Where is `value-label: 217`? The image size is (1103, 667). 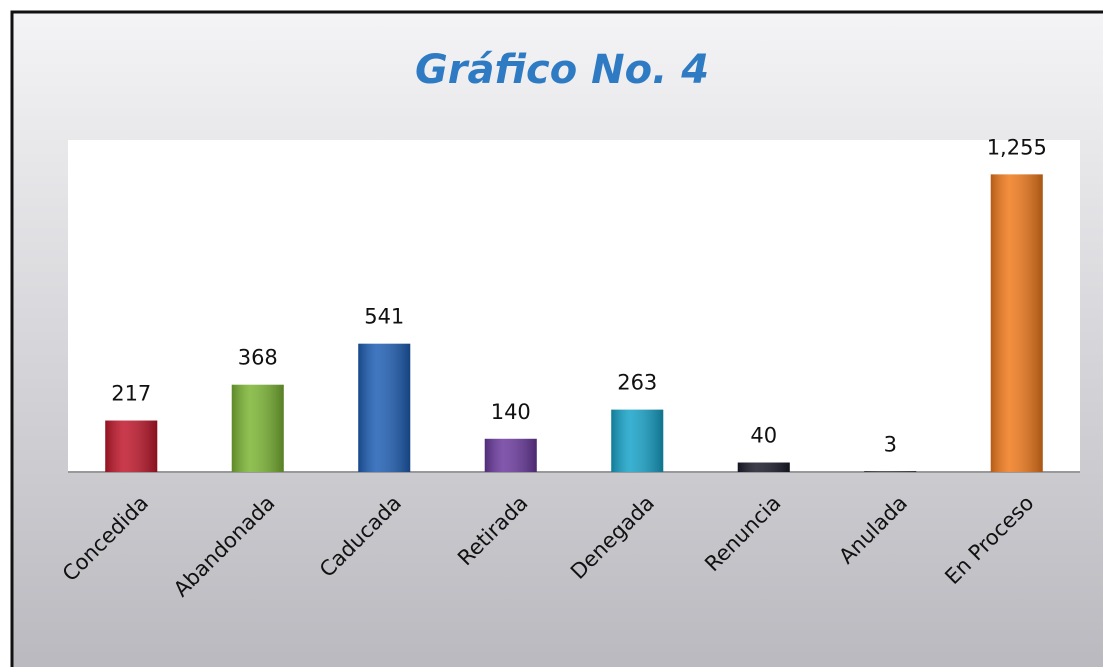
value-label: 217 is located at coordinates (131, 394).